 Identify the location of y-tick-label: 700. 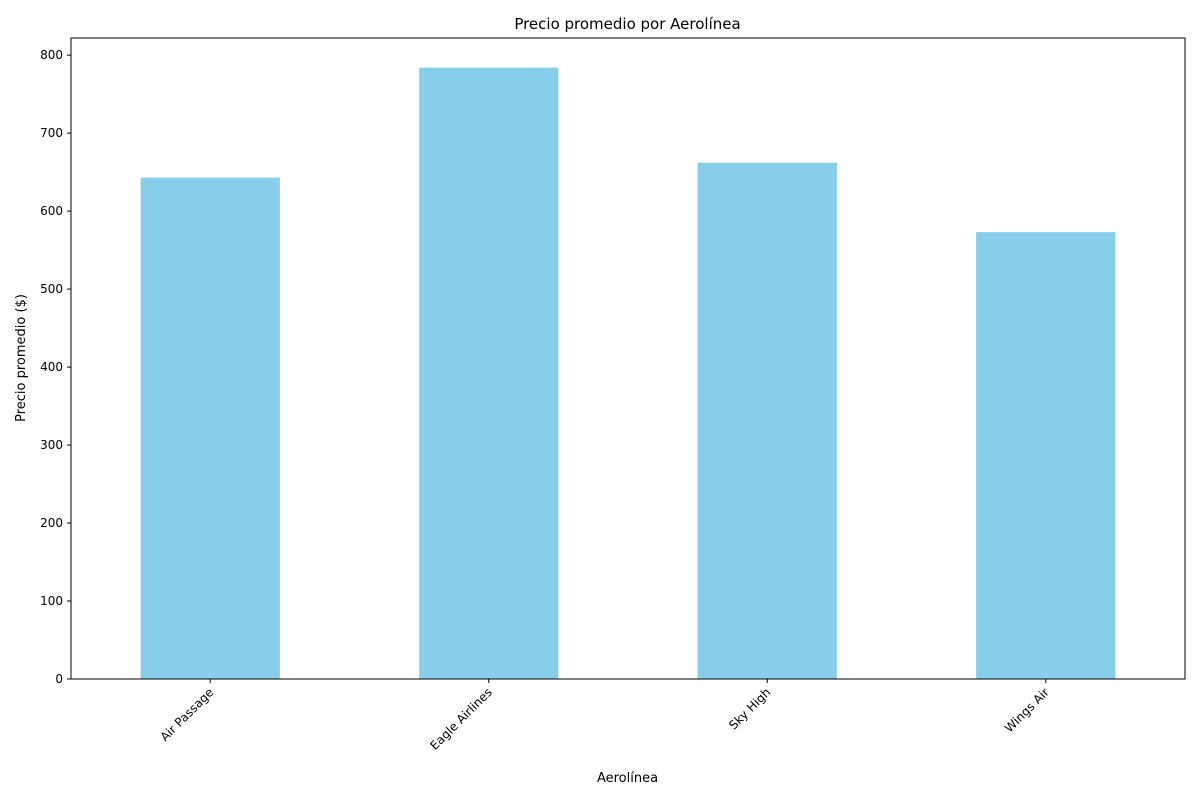
(51, 133).